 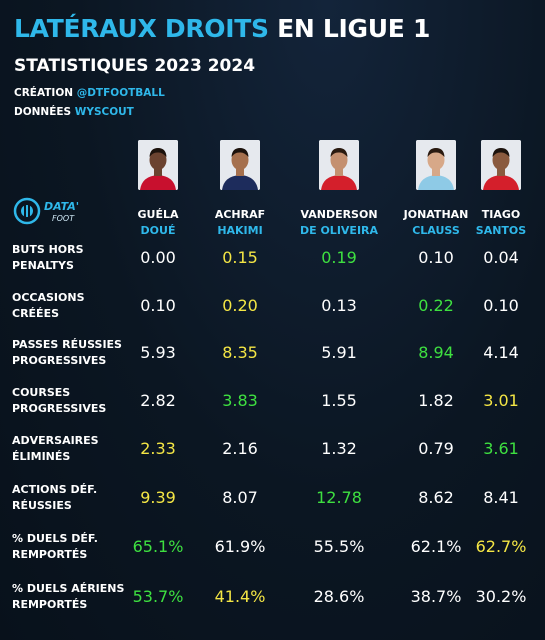 I want to click on page-subtitle: STATISTIQUES 2023 2024, so click(x=135, y=66).